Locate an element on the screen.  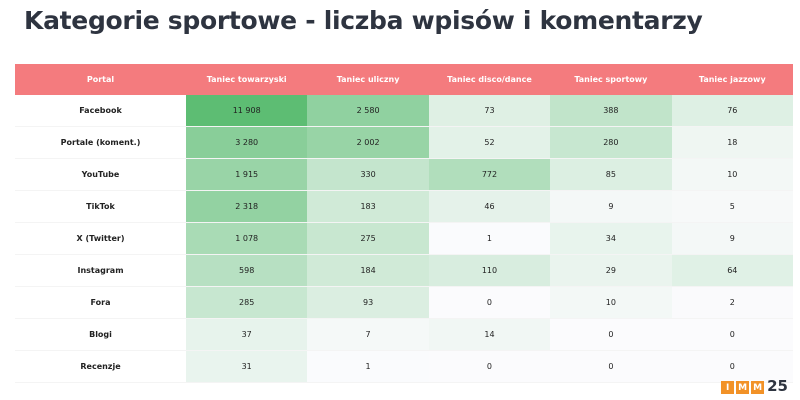
table-row: Instagram 598 184 110 29 64 is located at coordinates (404, 270).